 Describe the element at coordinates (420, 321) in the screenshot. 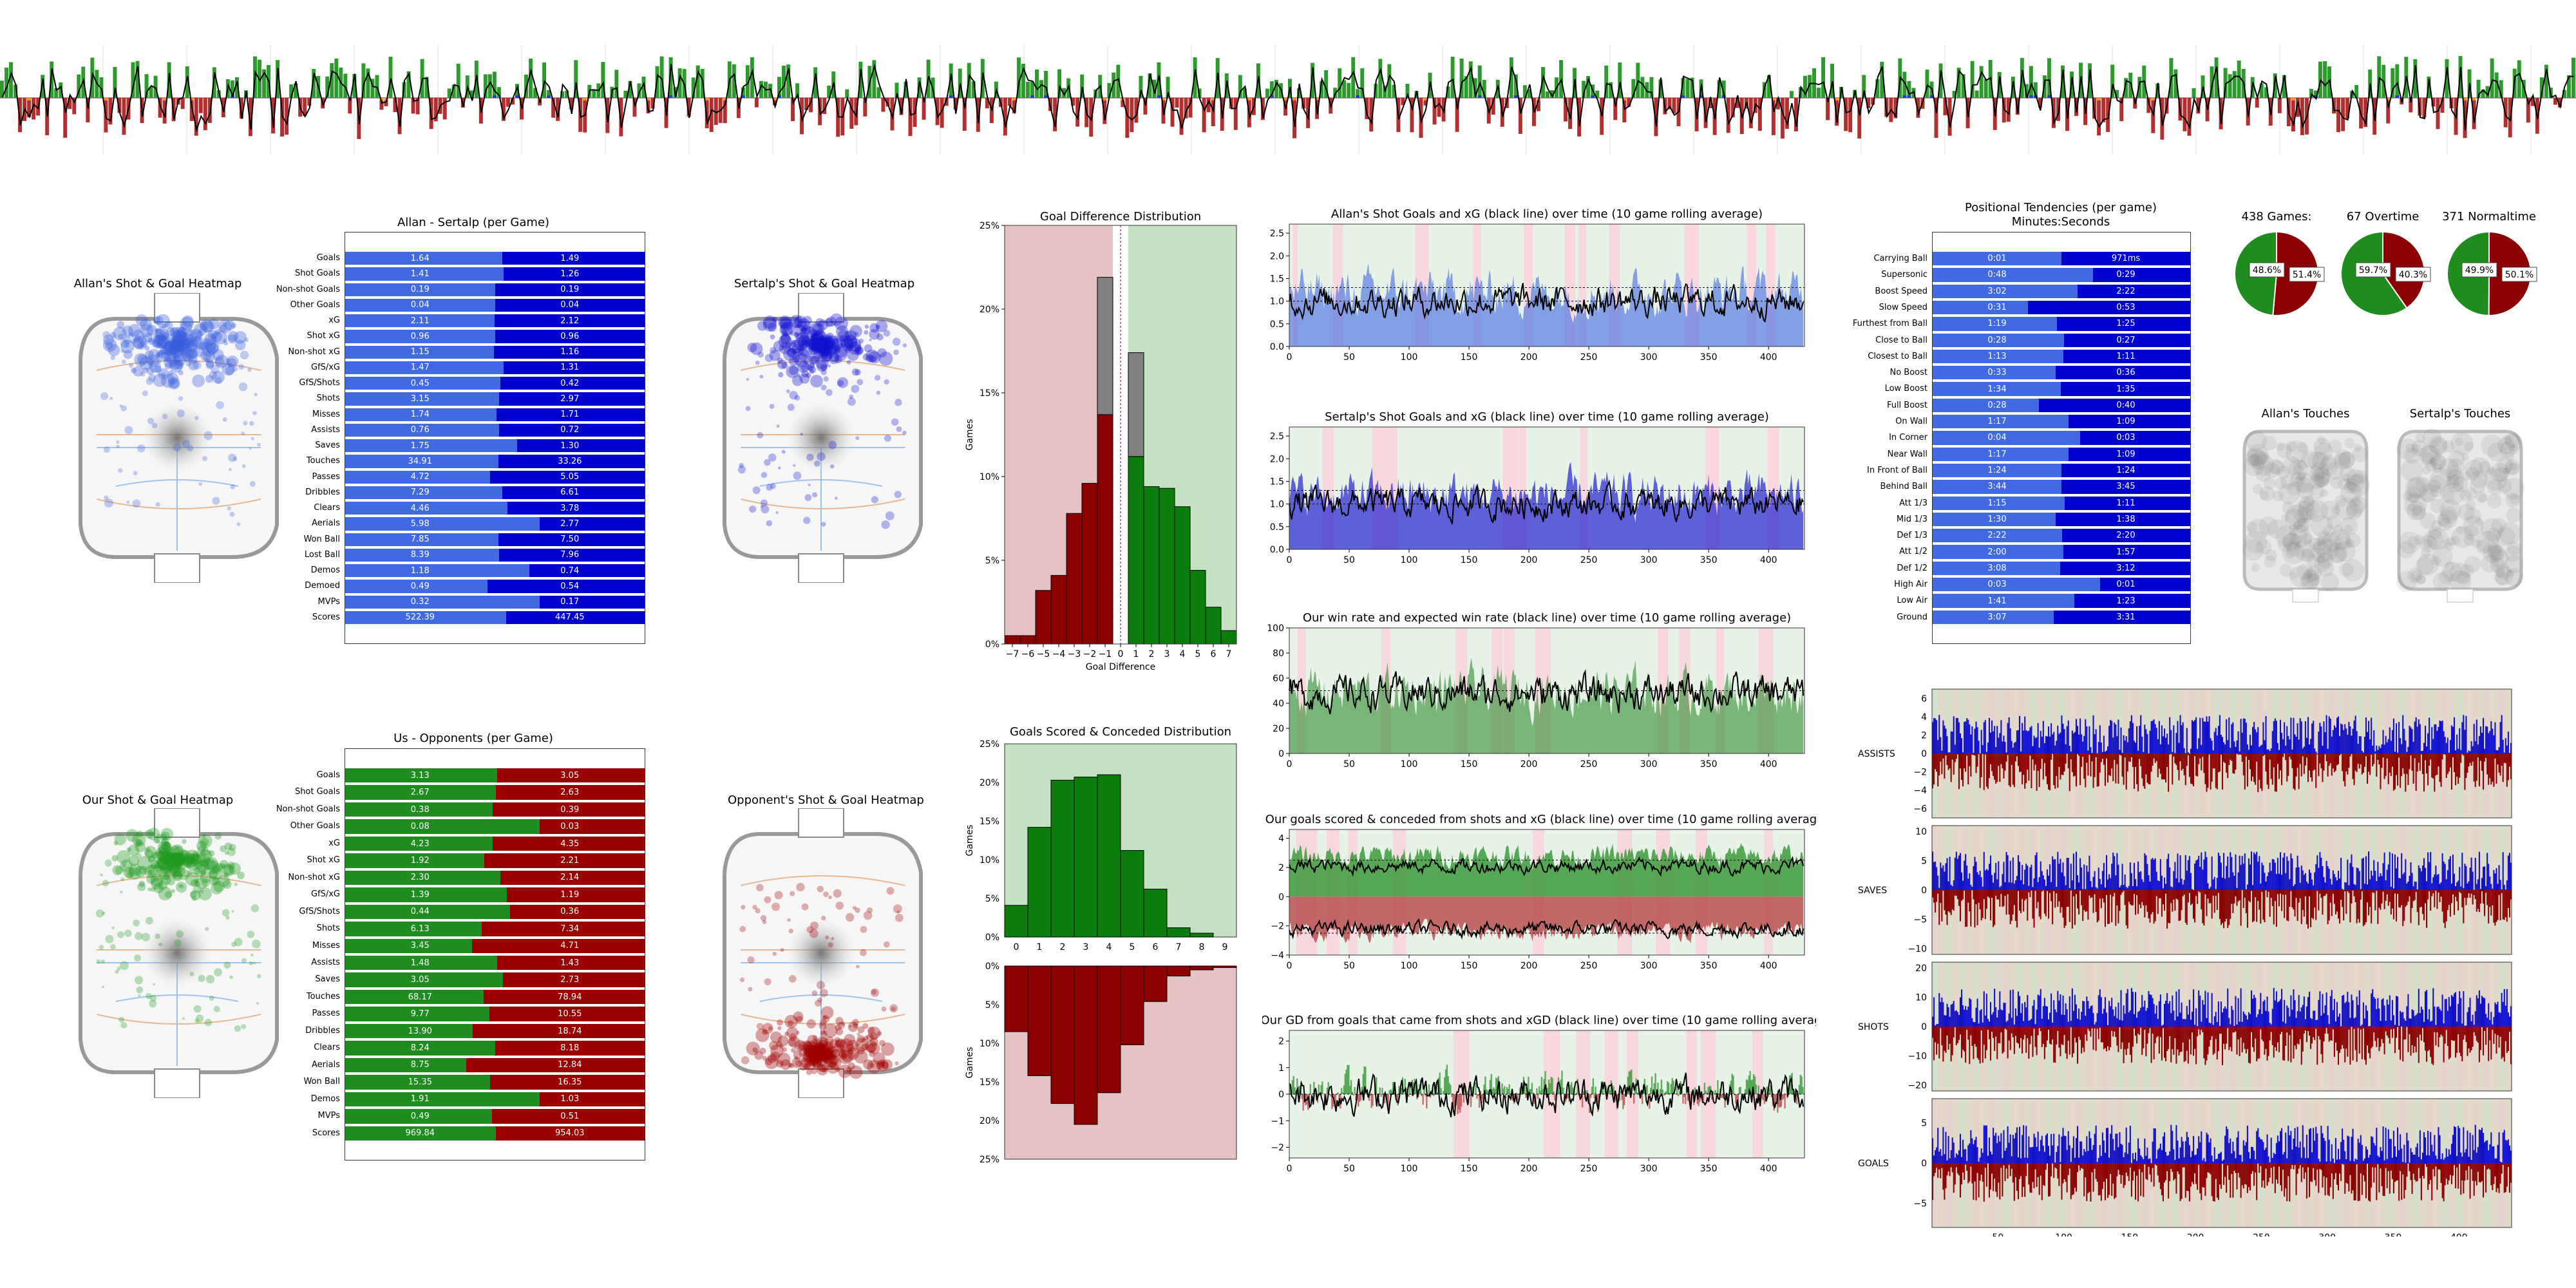

I see `value-left: 2.11` at that location.